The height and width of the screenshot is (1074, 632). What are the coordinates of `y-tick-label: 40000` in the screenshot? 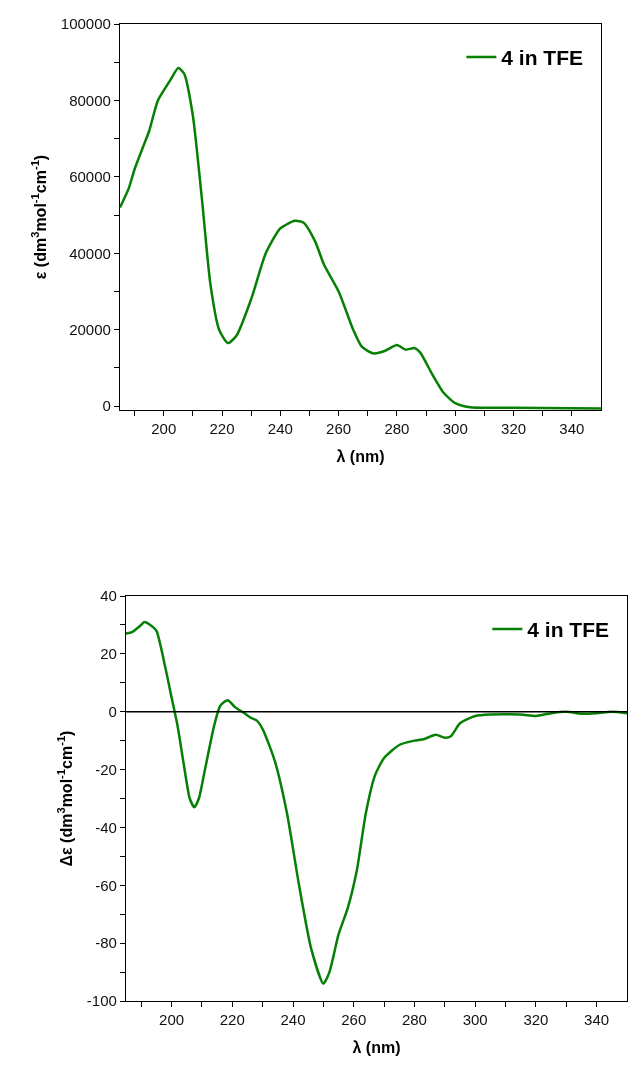 It's located at (90, 253).